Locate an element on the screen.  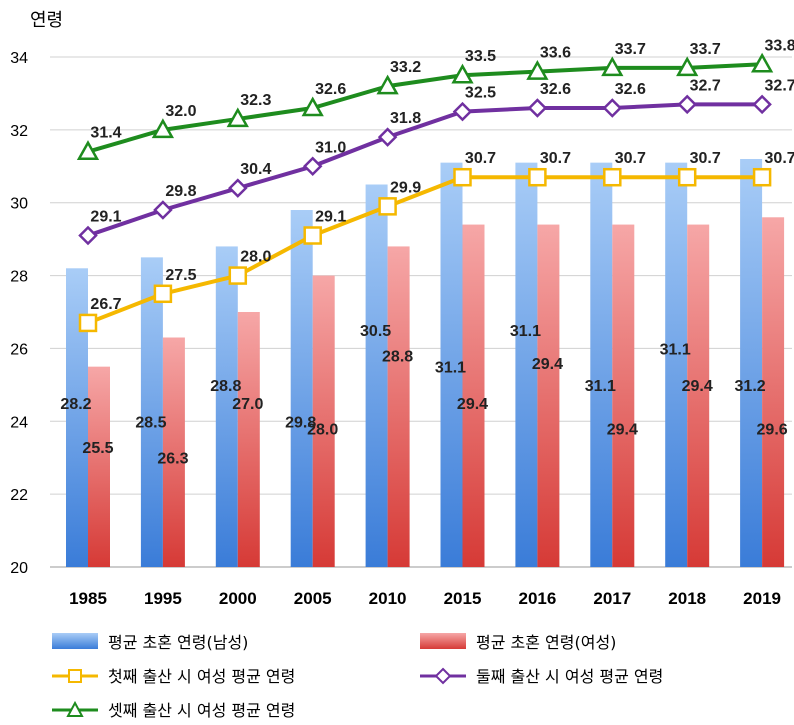
line-label-third-birth: 33.6 is located at coordinates (555, 53).